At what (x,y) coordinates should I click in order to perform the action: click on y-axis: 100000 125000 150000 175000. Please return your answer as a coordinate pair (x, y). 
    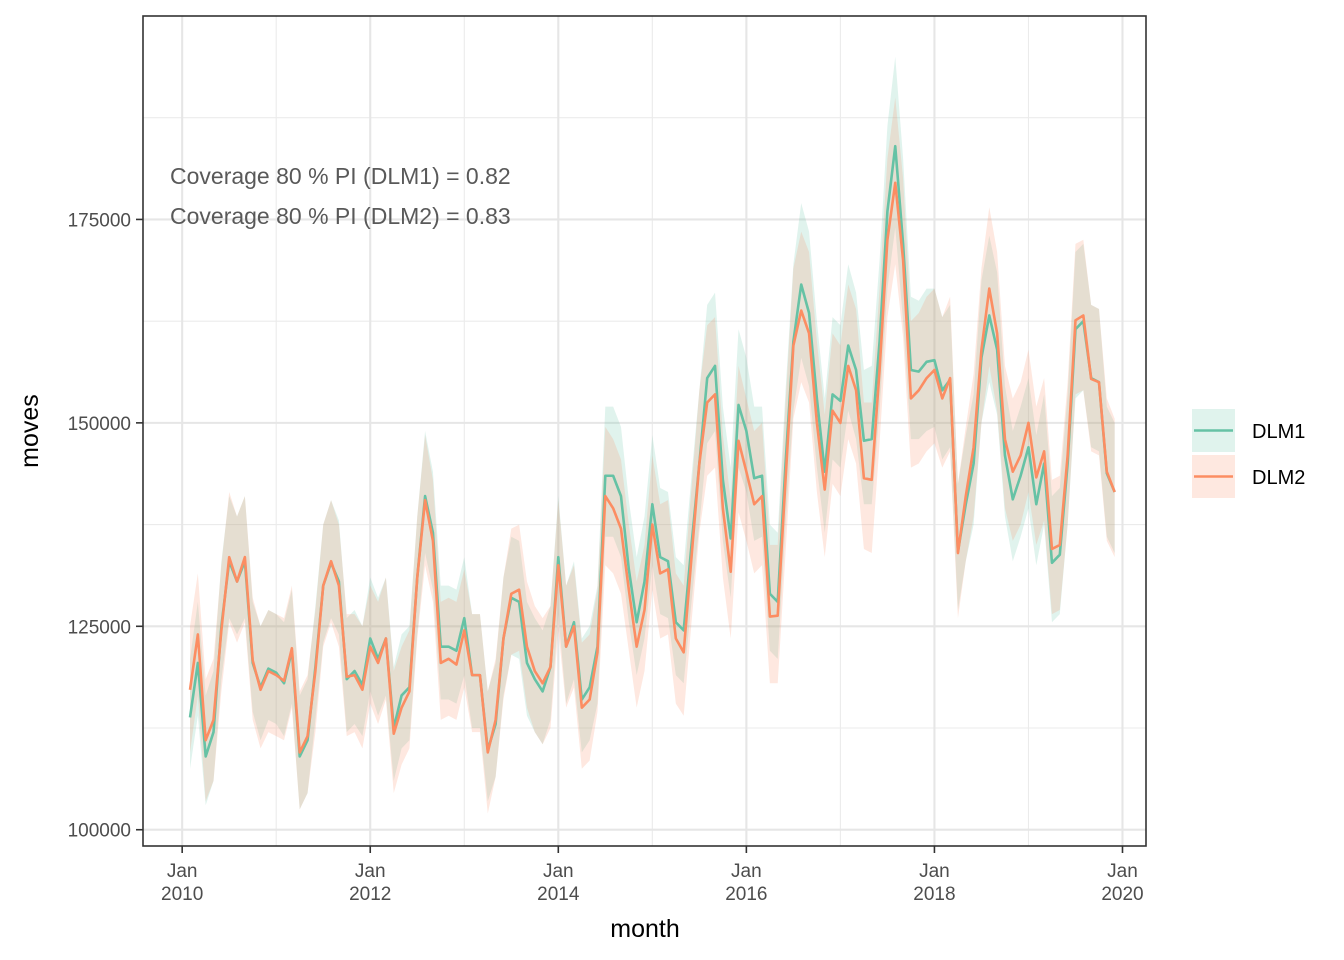
    Looking at the image, I should click on (105, 526).